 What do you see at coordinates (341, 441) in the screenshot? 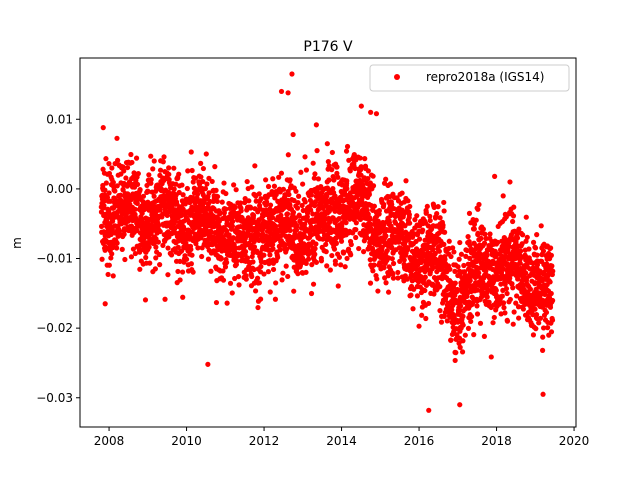
I see `x-tick-label: 2014` at bounding box center [341, 441].